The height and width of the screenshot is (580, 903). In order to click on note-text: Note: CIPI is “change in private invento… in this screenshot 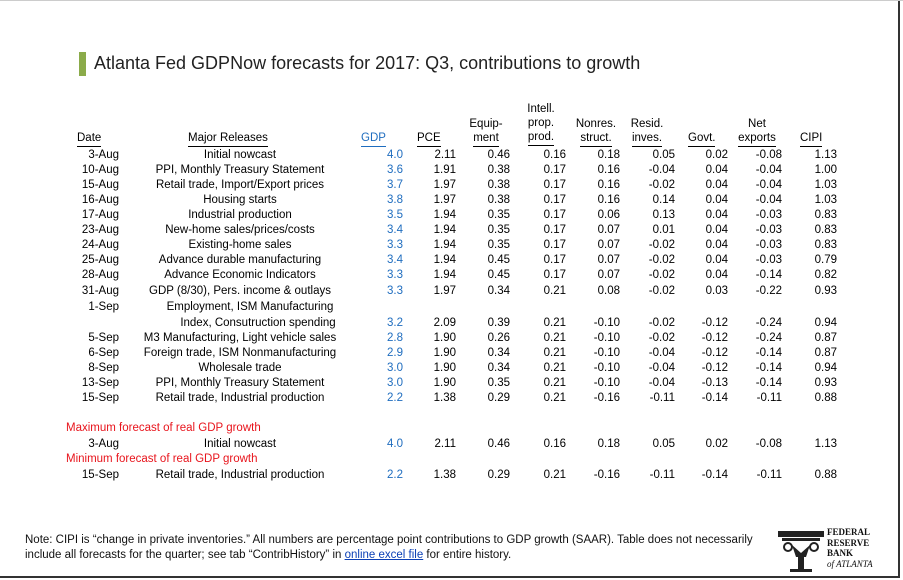, I will do `click(389, 547)`.